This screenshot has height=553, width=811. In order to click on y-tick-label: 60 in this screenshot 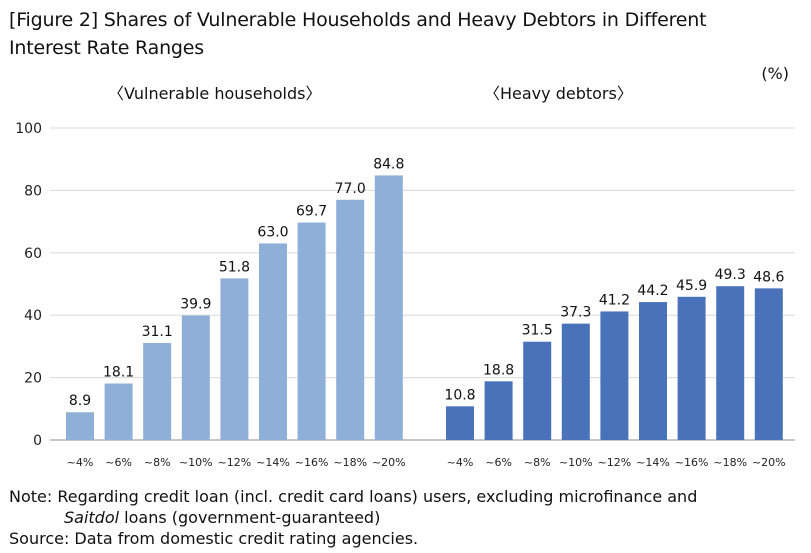, I will do `click(33, 254)`.